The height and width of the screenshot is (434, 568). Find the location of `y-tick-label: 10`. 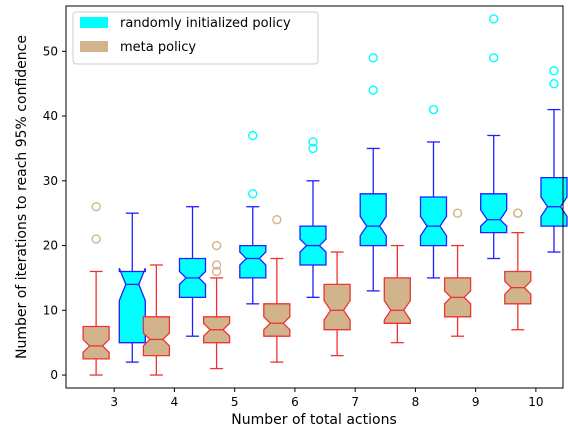

y-tick-label: 10 is located at coordinates (50, 310).